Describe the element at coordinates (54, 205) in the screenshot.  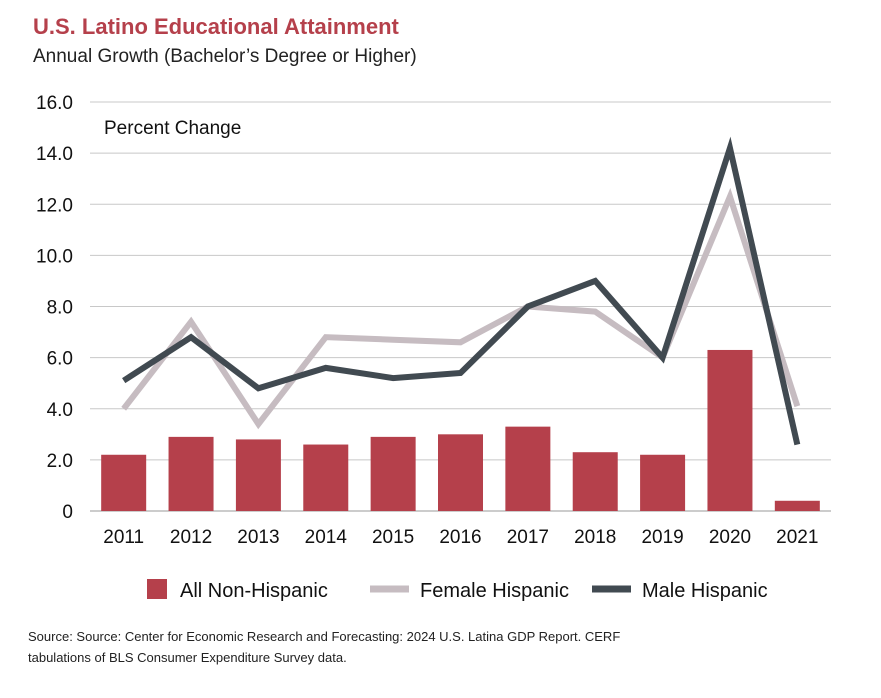
I see `y-tick-label: 12.0` at that location.